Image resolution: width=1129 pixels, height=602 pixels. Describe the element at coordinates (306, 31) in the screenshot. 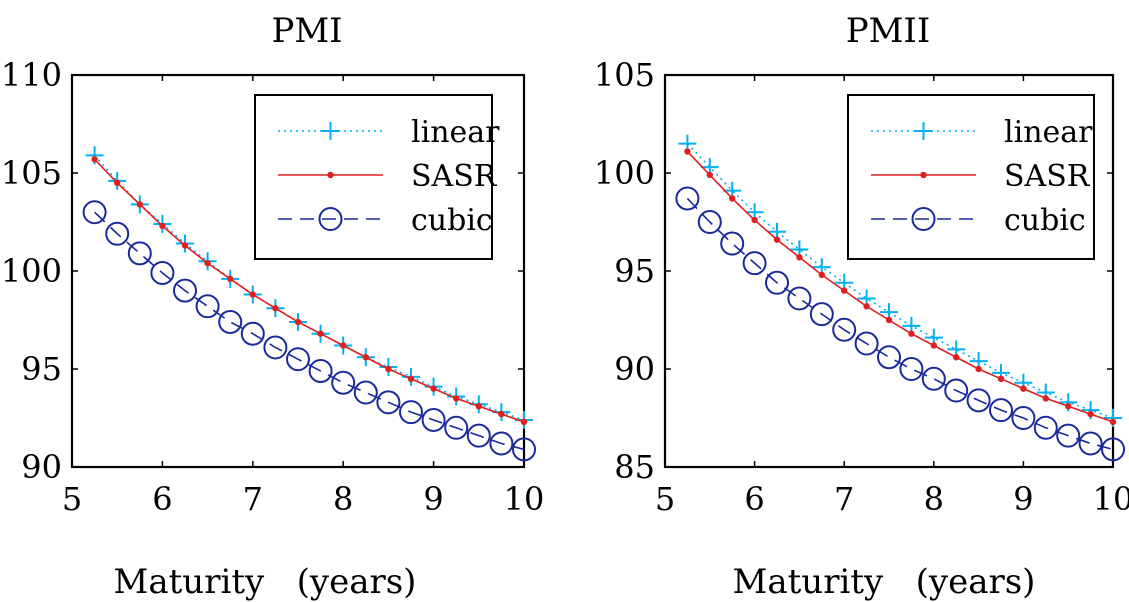

I see `chart-title: PMI` at that location.